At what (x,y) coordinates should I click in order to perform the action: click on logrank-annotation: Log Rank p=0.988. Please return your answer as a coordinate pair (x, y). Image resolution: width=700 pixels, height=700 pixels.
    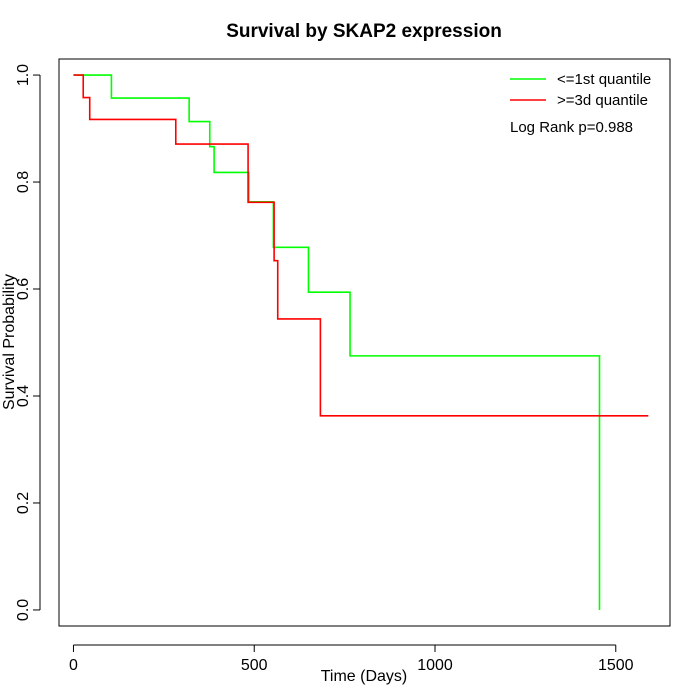
    Looking at the image, I should click on (571, 127).